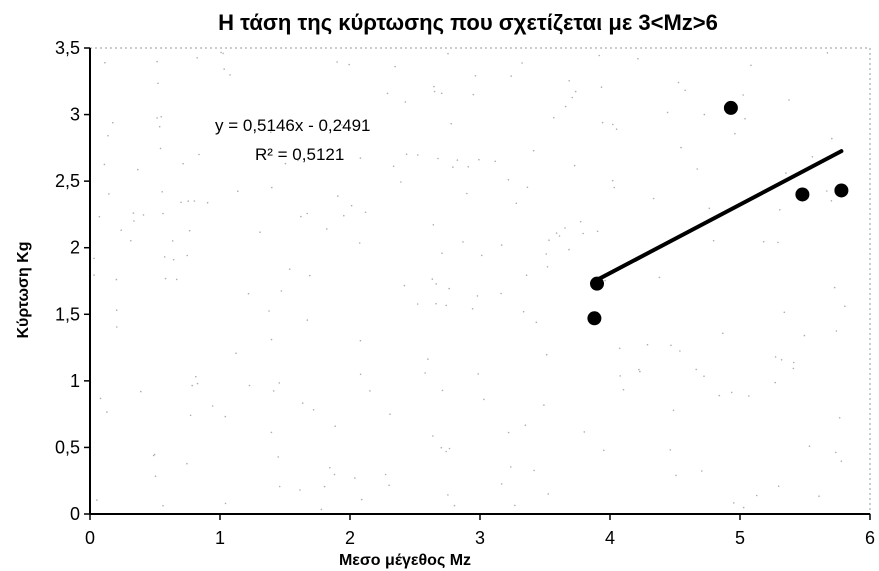  I want to click on data-point, so click(802, 194).